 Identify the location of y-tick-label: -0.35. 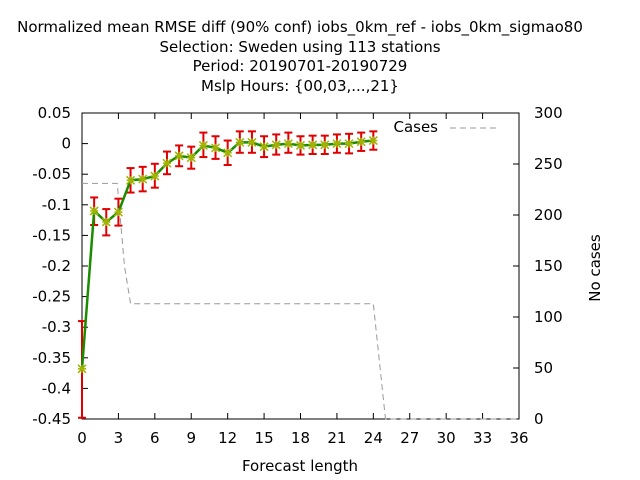
(51, 358).